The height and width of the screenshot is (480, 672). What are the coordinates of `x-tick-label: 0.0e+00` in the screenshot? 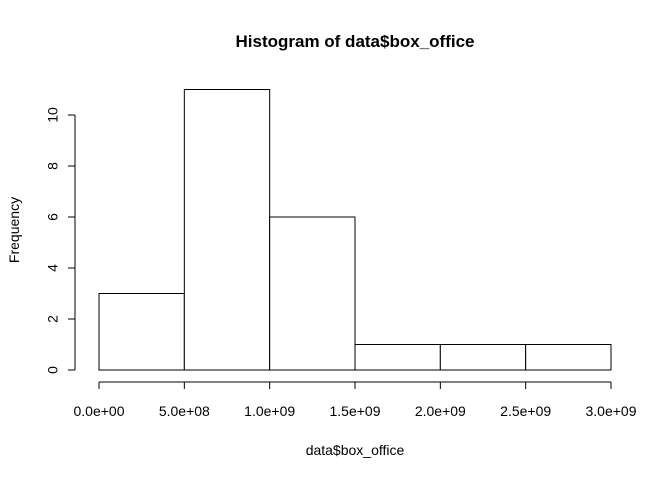 It's located at (99, 411).